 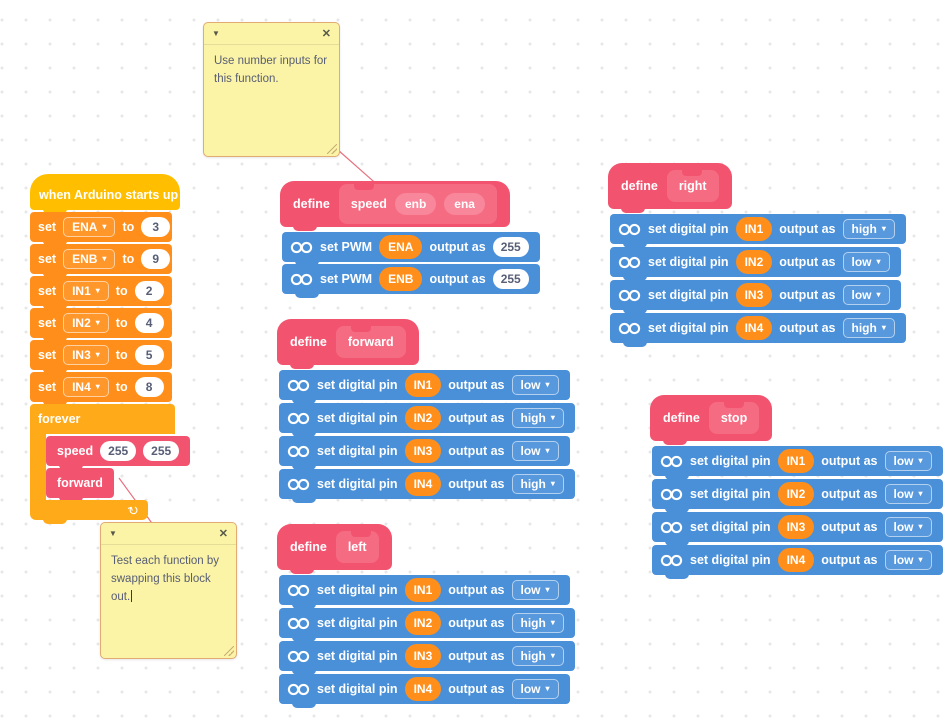 I want to click on set-pwm-block: set PWM ENB output as 255, so click(x=411, y=281).